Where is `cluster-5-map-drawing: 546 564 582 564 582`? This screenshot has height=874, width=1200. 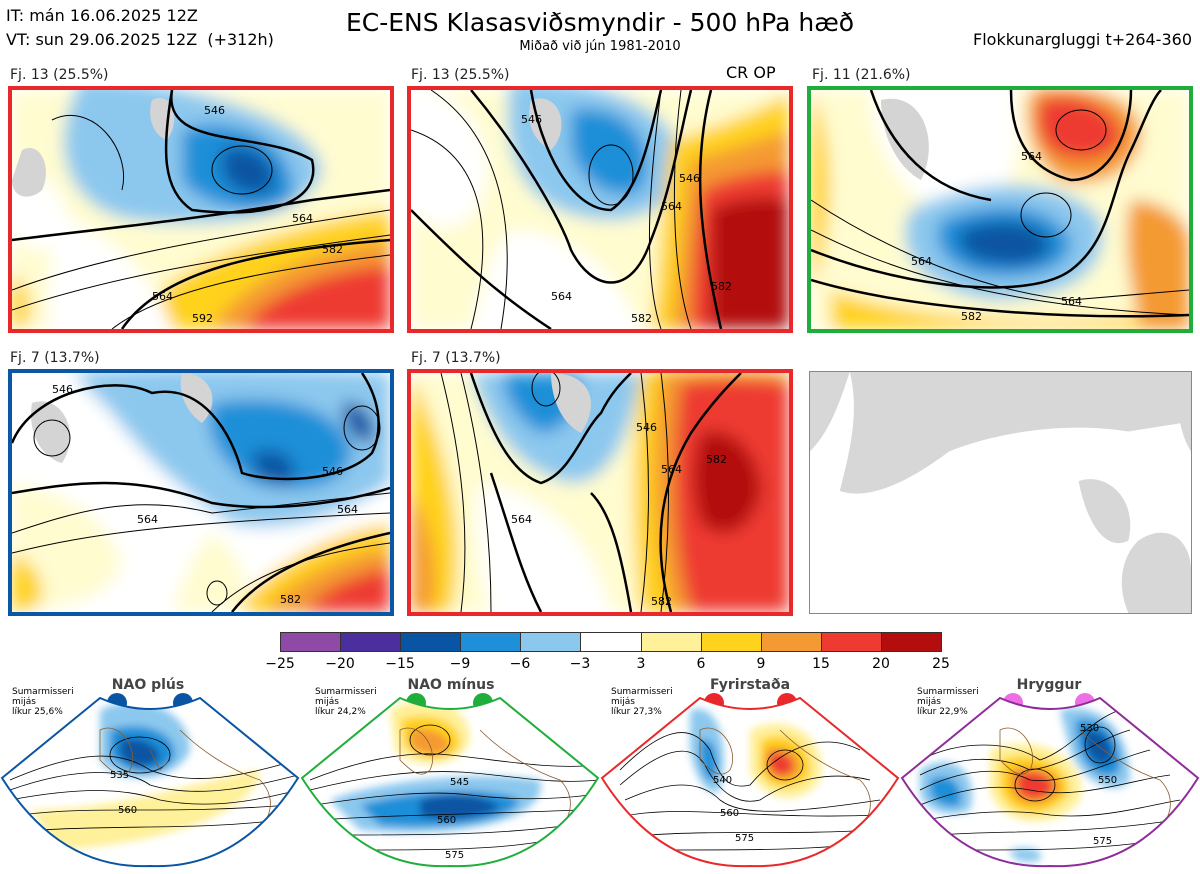
cluster-5-map-drawing: 546 564 582 564 582 is located at coordinates (600, 492).